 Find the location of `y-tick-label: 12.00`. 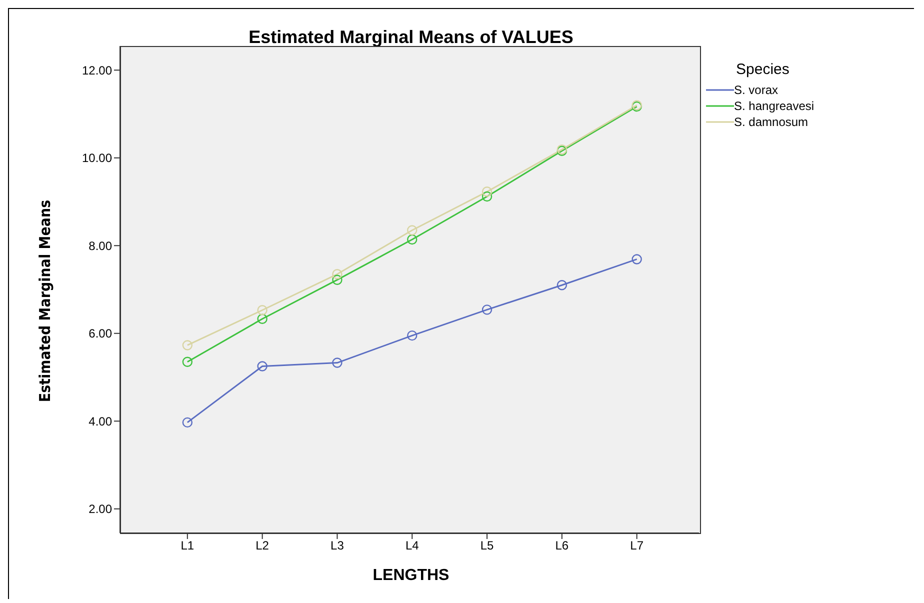

y-tick-label: 12.00 is located at coordinates (97, 70).